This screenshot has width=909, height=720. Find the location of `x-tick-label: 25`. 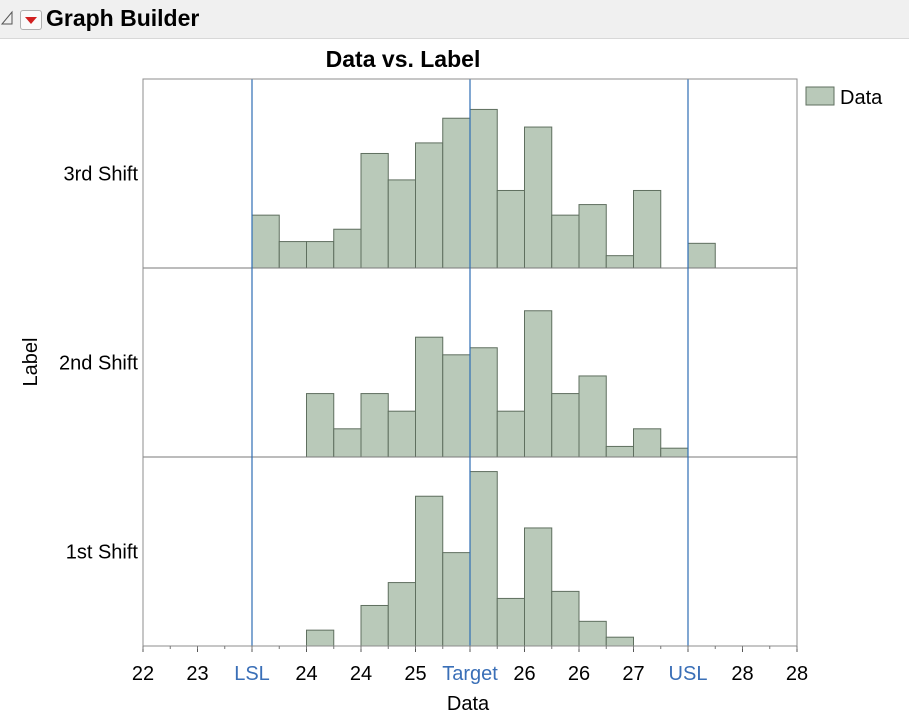

x-tick-label: 25 is located at coordinates (415, 674).